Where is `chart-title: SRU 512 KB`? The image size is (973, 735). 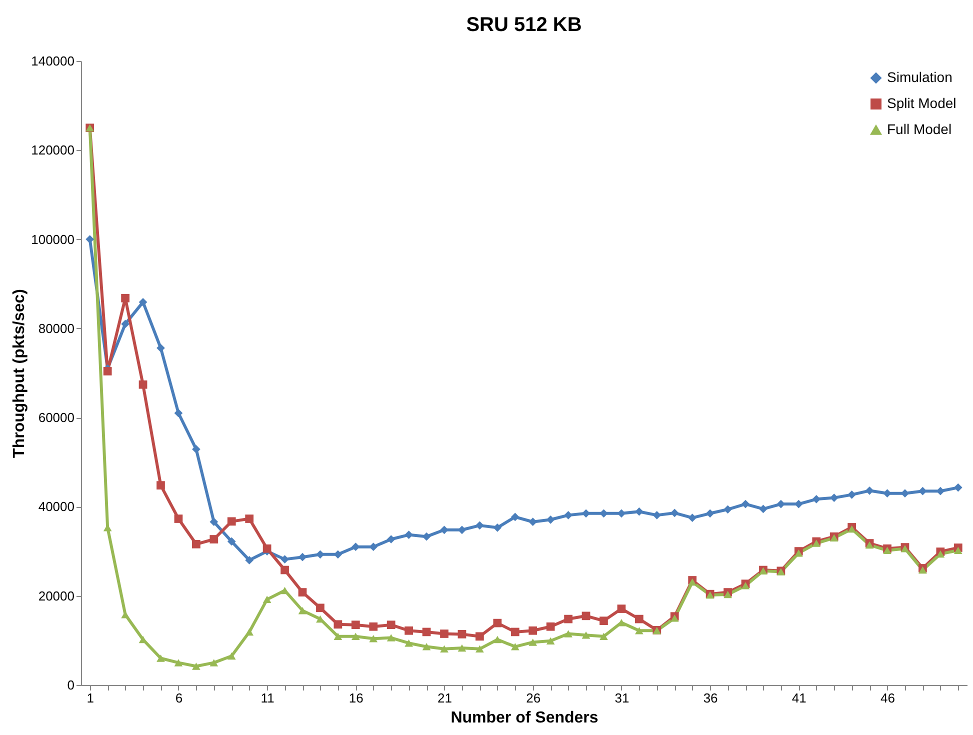
chart-title: SRU 512 KB is located at coordinates (524, 25).